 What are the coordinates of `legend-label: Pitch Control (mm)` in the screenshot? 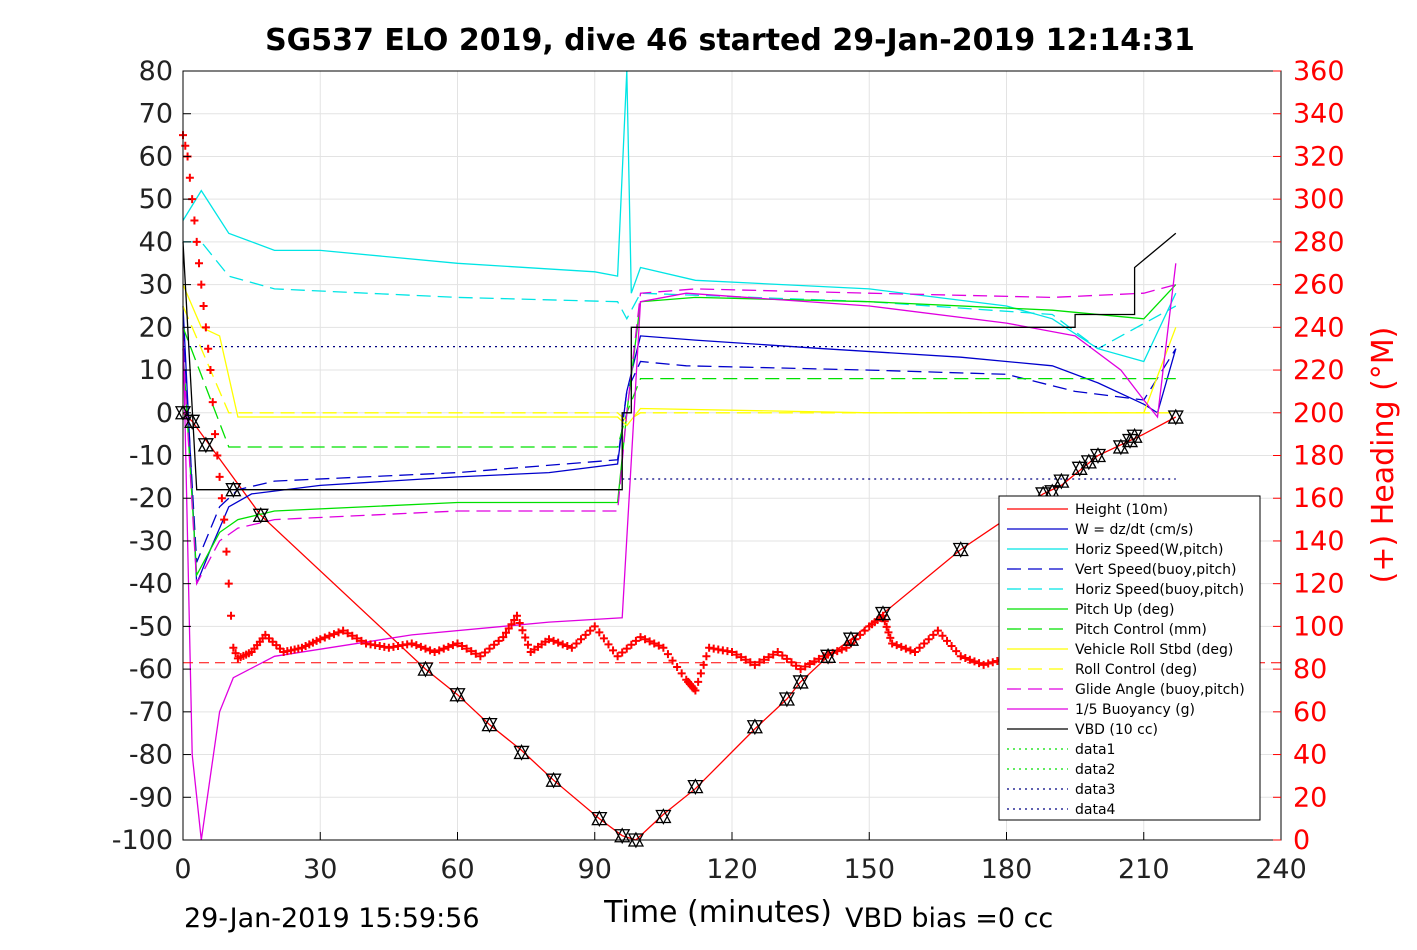 It's located at (1141, 630).